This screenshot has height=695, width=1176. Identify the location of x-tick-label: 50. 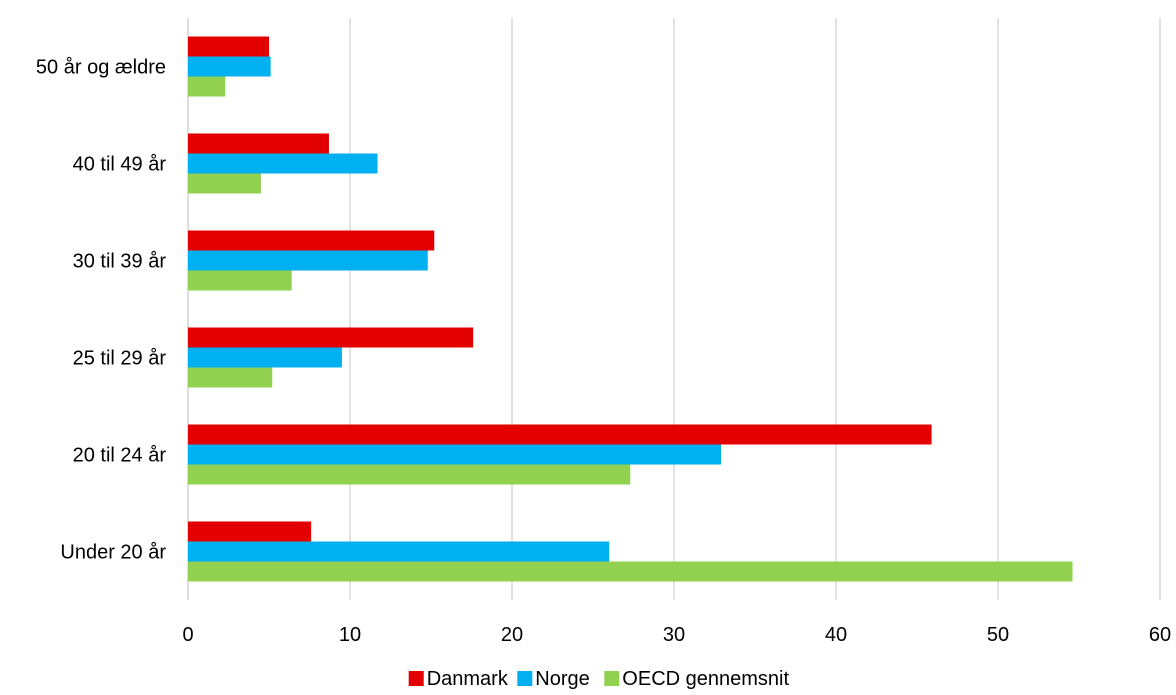
(998, 635).